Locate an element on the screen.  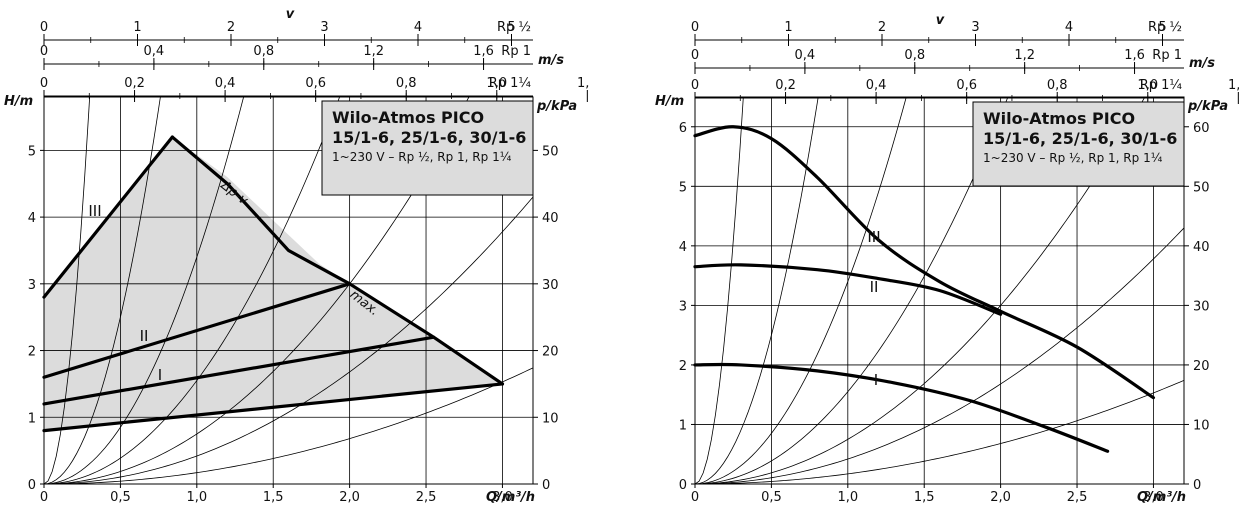
pump-curve-min is located at coordinates (273, 407).